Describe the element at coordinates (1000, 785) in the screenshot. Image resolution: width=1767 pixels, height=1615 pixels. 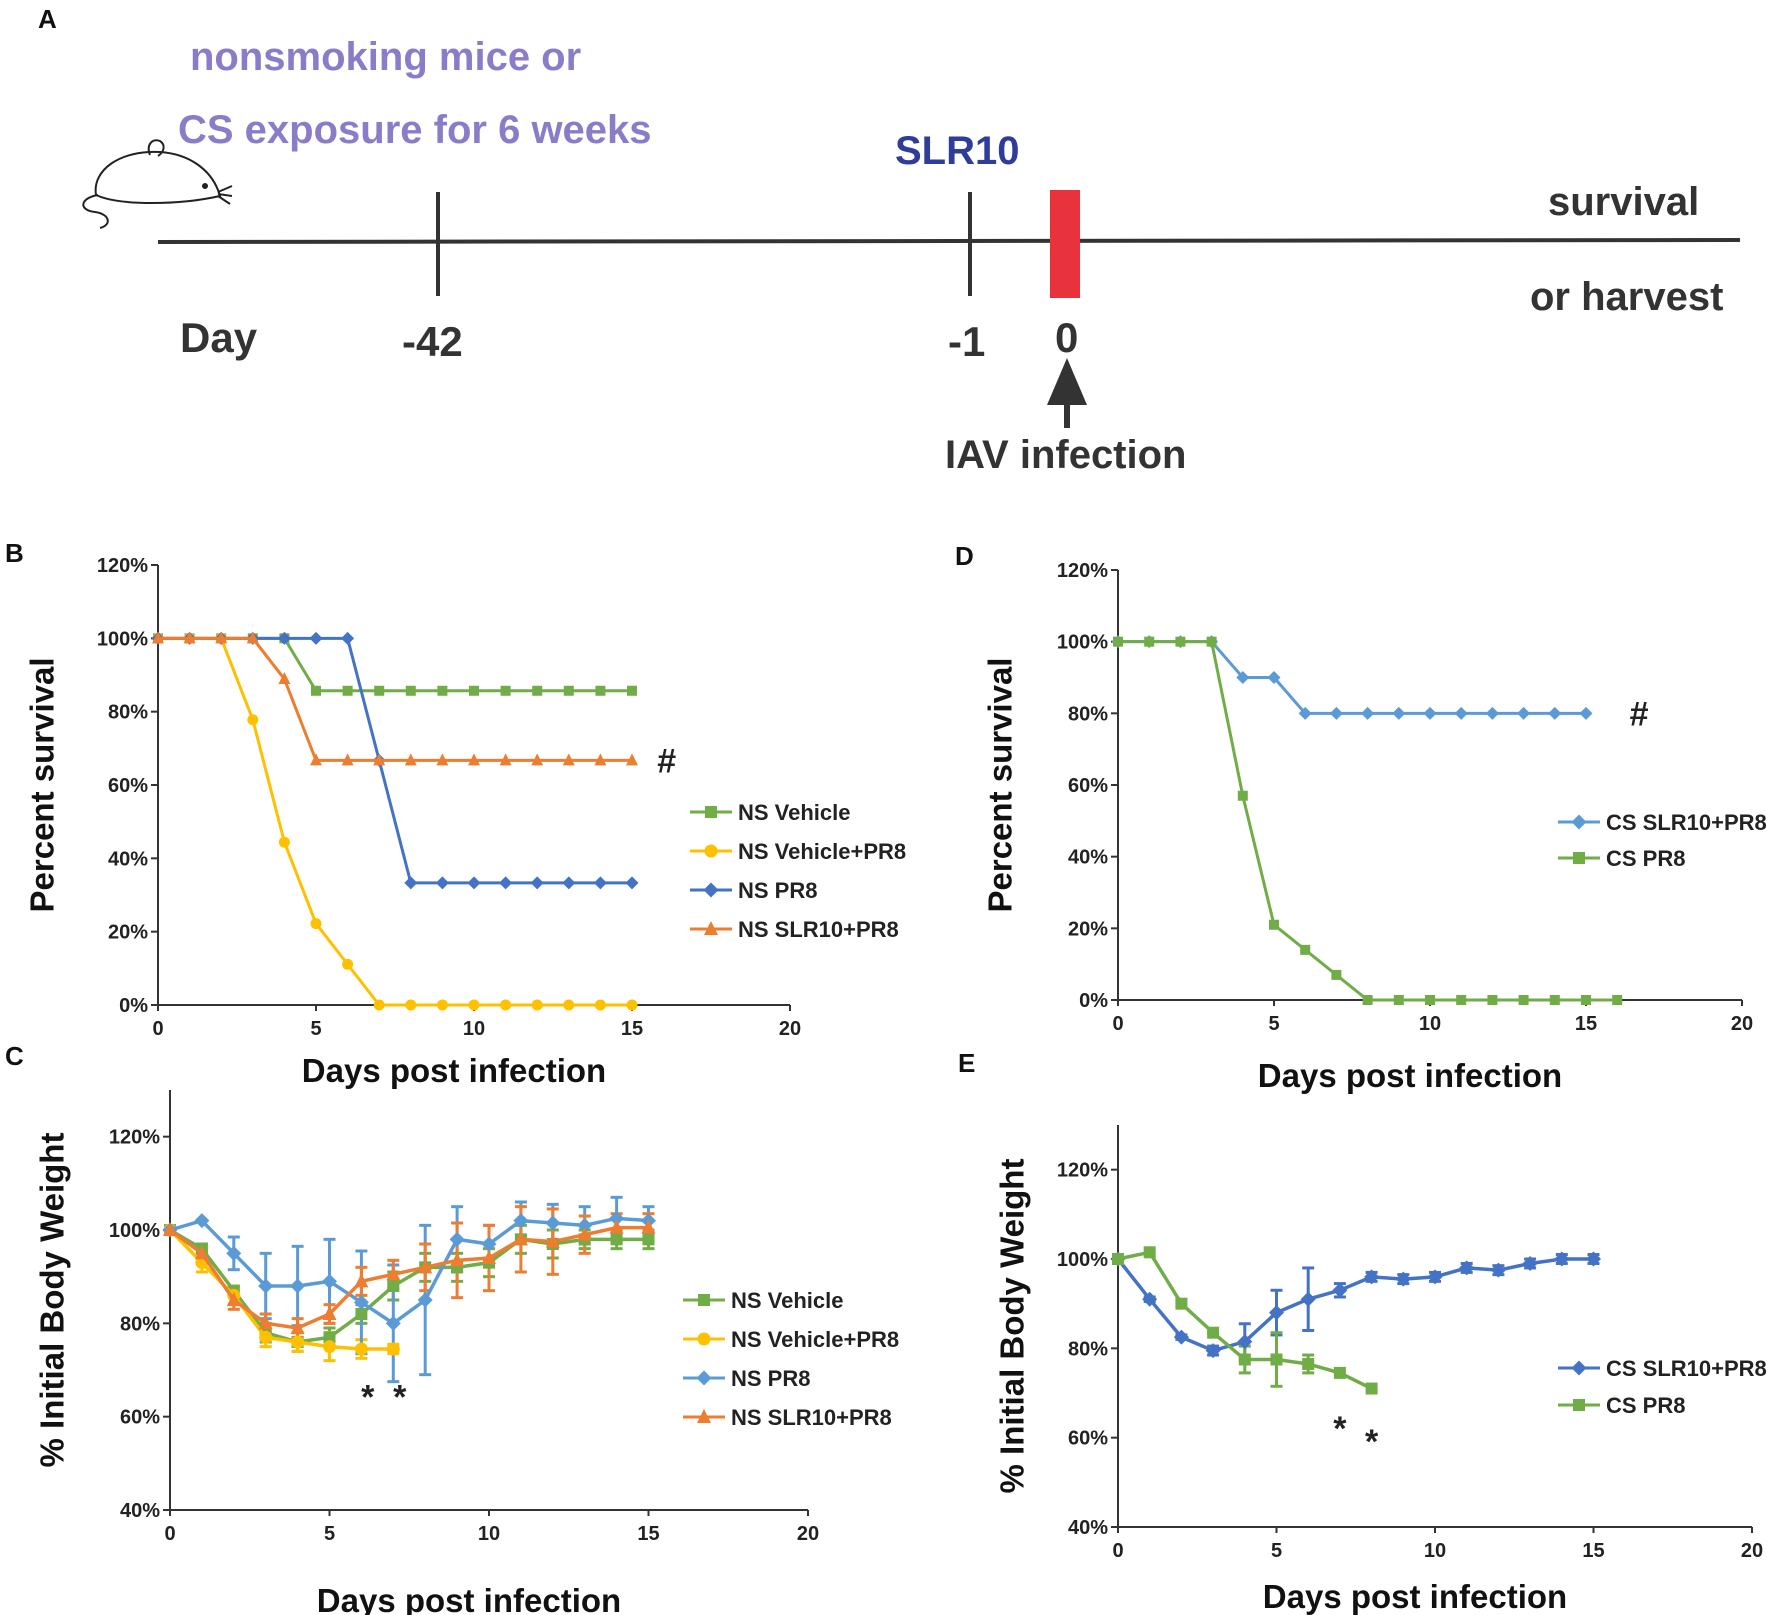
I see `y-axis-title: Percent survival` at that location.